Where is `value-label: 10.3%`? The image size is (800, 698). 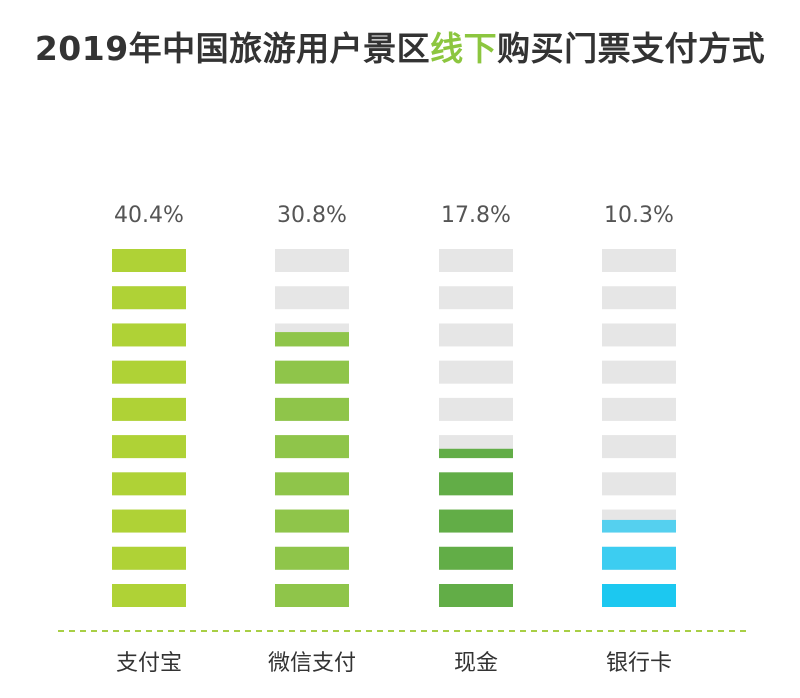
value-label: 10.3% is located at coordinates (639, 215).